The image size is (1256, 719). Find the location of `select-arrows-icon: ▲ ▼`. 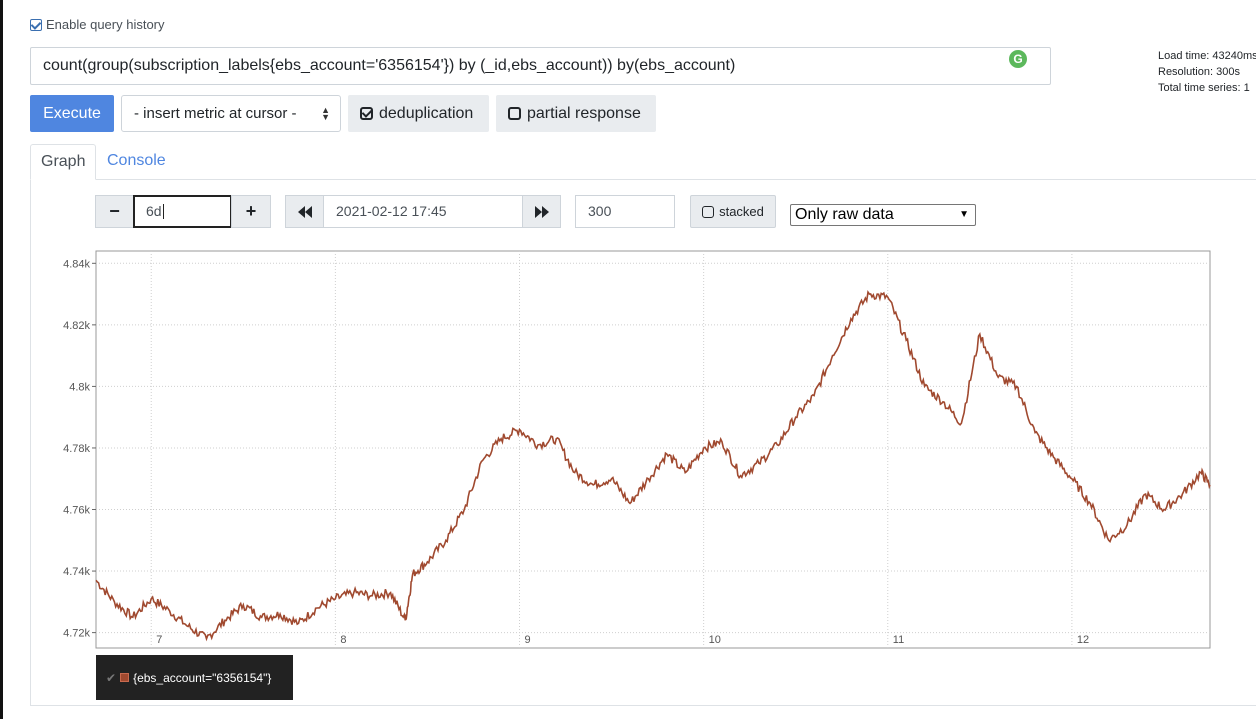

select-arrows-icon: ▲ ▼ is located at coordinates (325, 113).